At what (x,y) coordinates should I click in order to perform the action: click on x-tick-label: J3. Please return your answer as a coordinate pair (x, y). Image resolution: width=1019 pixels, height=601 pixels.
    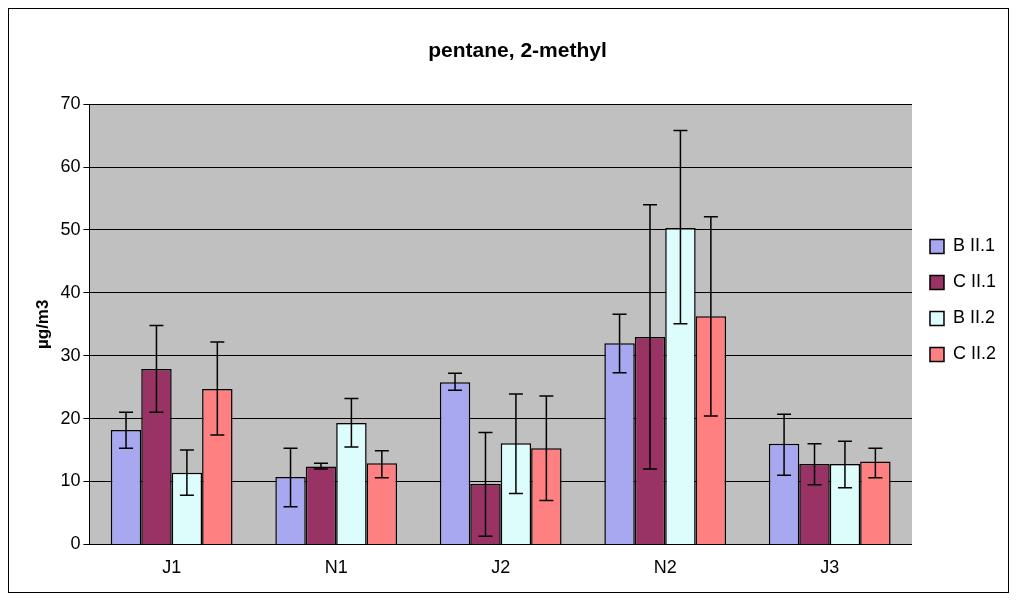
    Looking at the image, I should click on (830, 567).